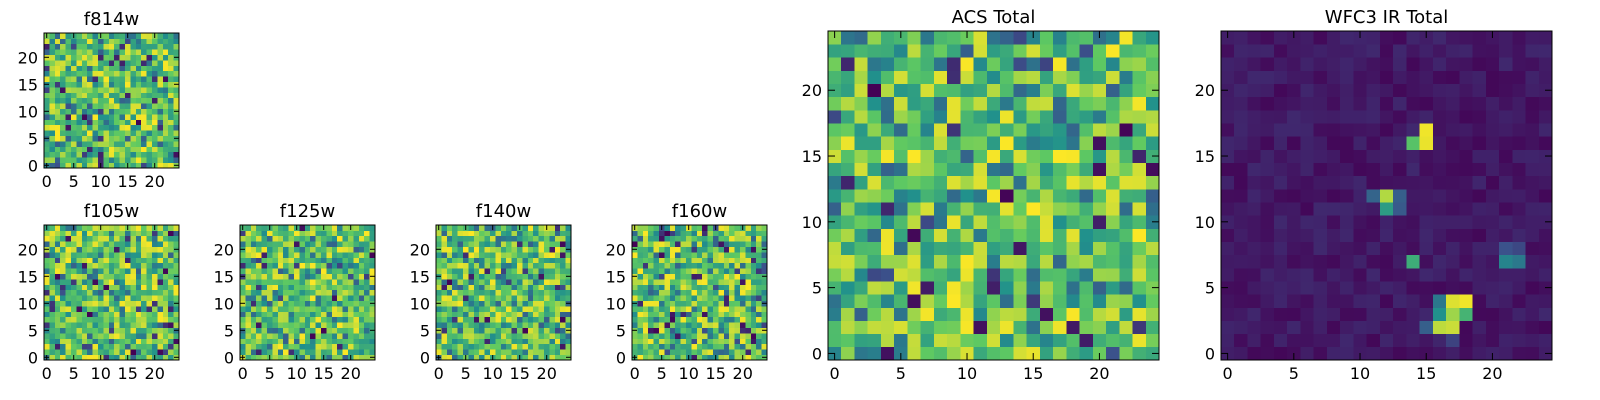 The image size is (1600, 400). I want to click on acs-total-title: ACS Total, so click(994, 17).